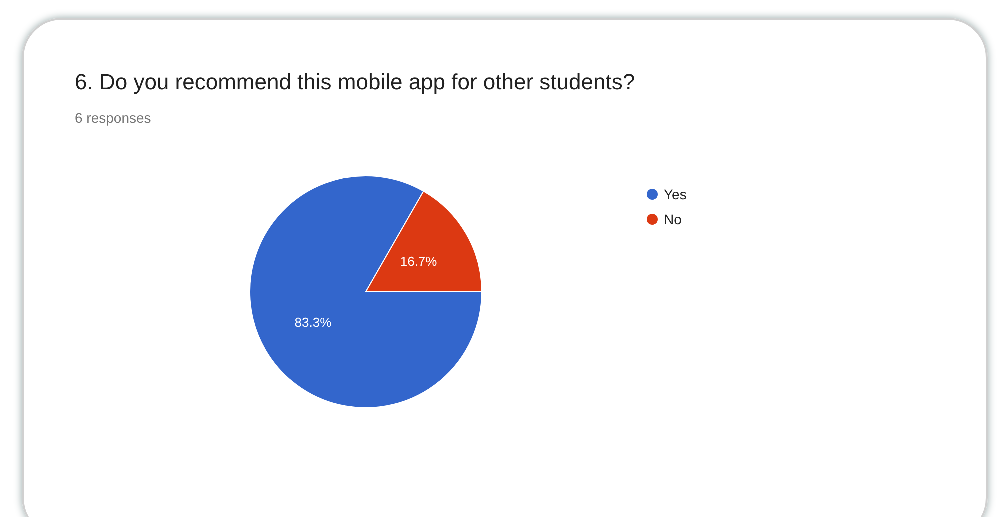 The width and height of the screenshot is (1000, 517). What do you see at coordinates (673, 220) in the screenshot?
I see `legend-label: No` at bounding box center [673, 220].